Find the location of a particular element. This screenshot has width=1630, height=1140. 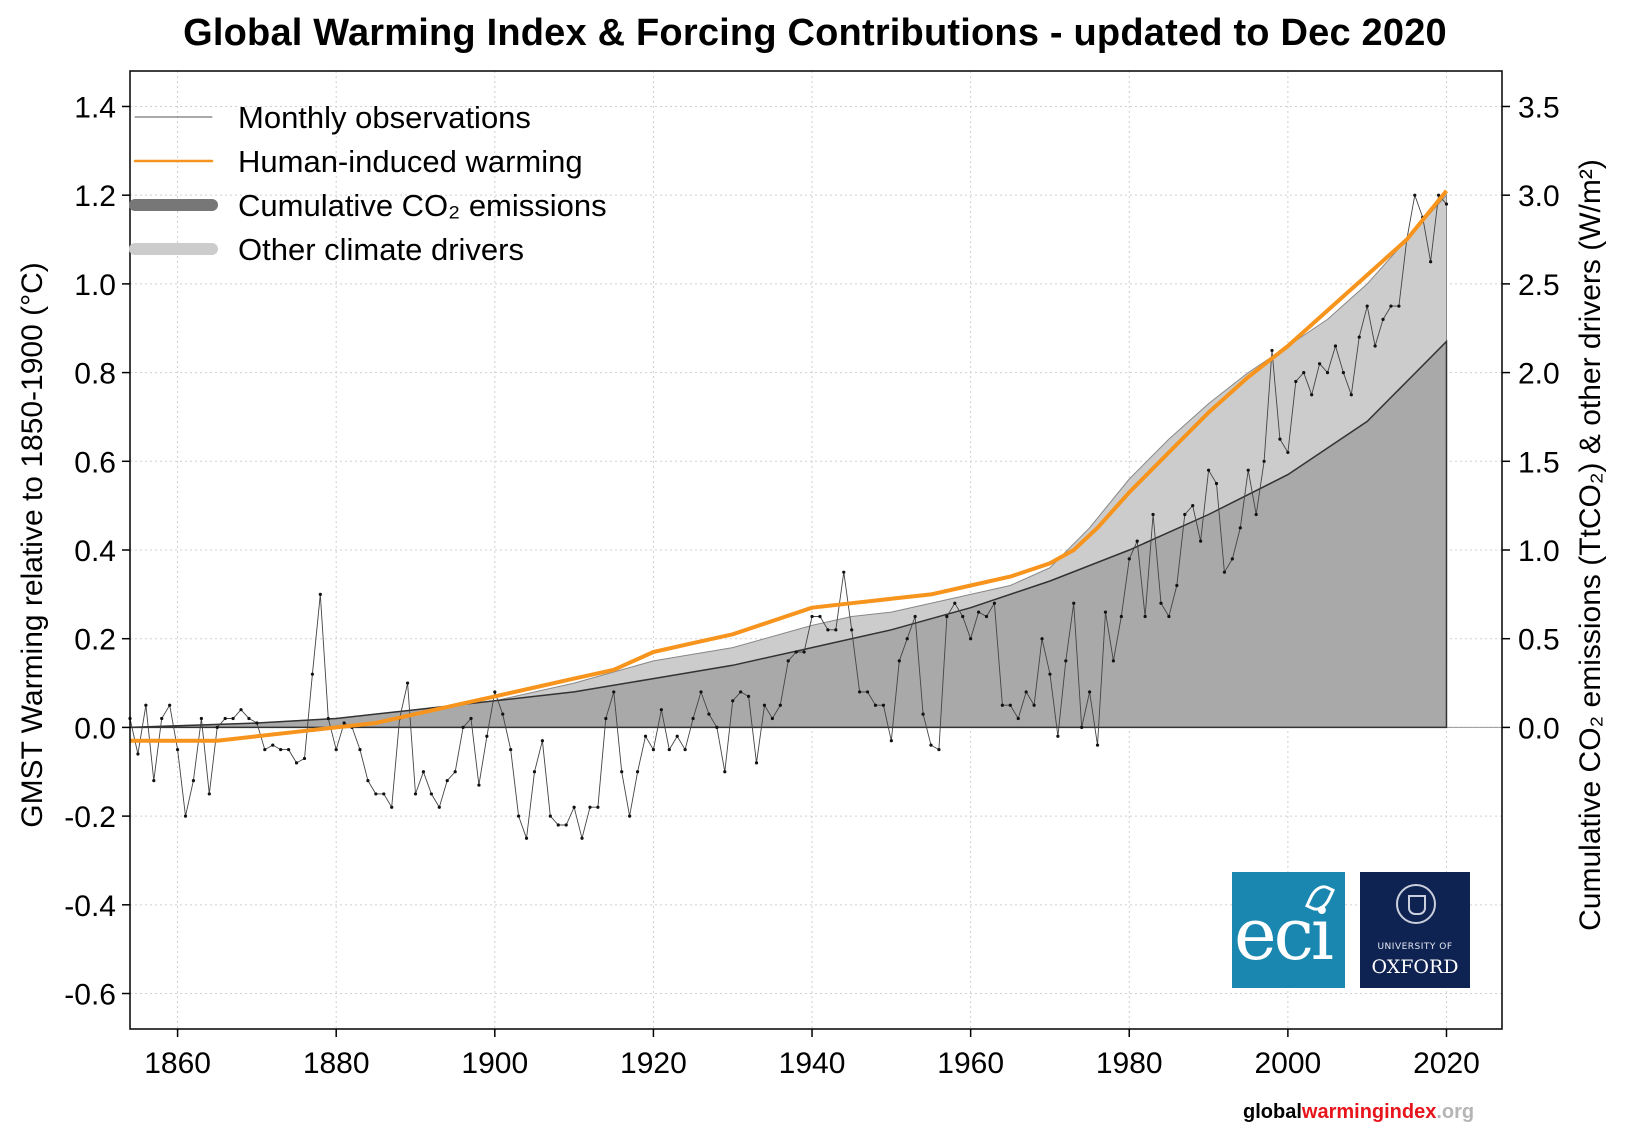

y-tick-label: 0.4 is located at coordinates (95, 551).